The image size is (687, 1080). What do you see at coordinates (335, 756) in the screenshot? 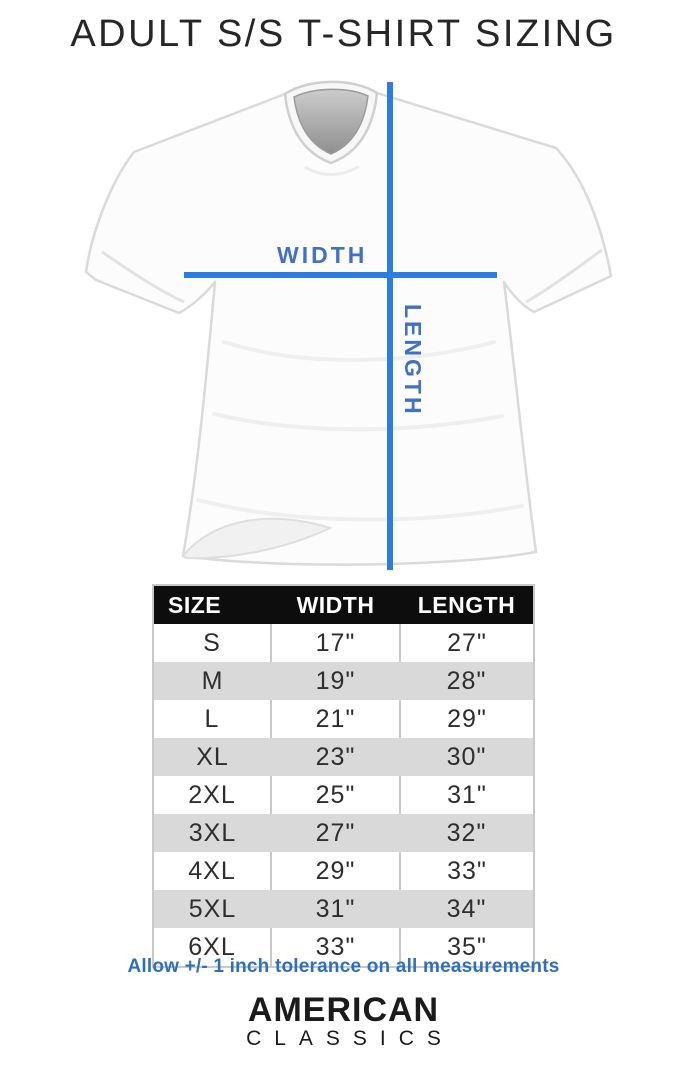
I see `width-cell: 23"` at bounding box center [335, 756].